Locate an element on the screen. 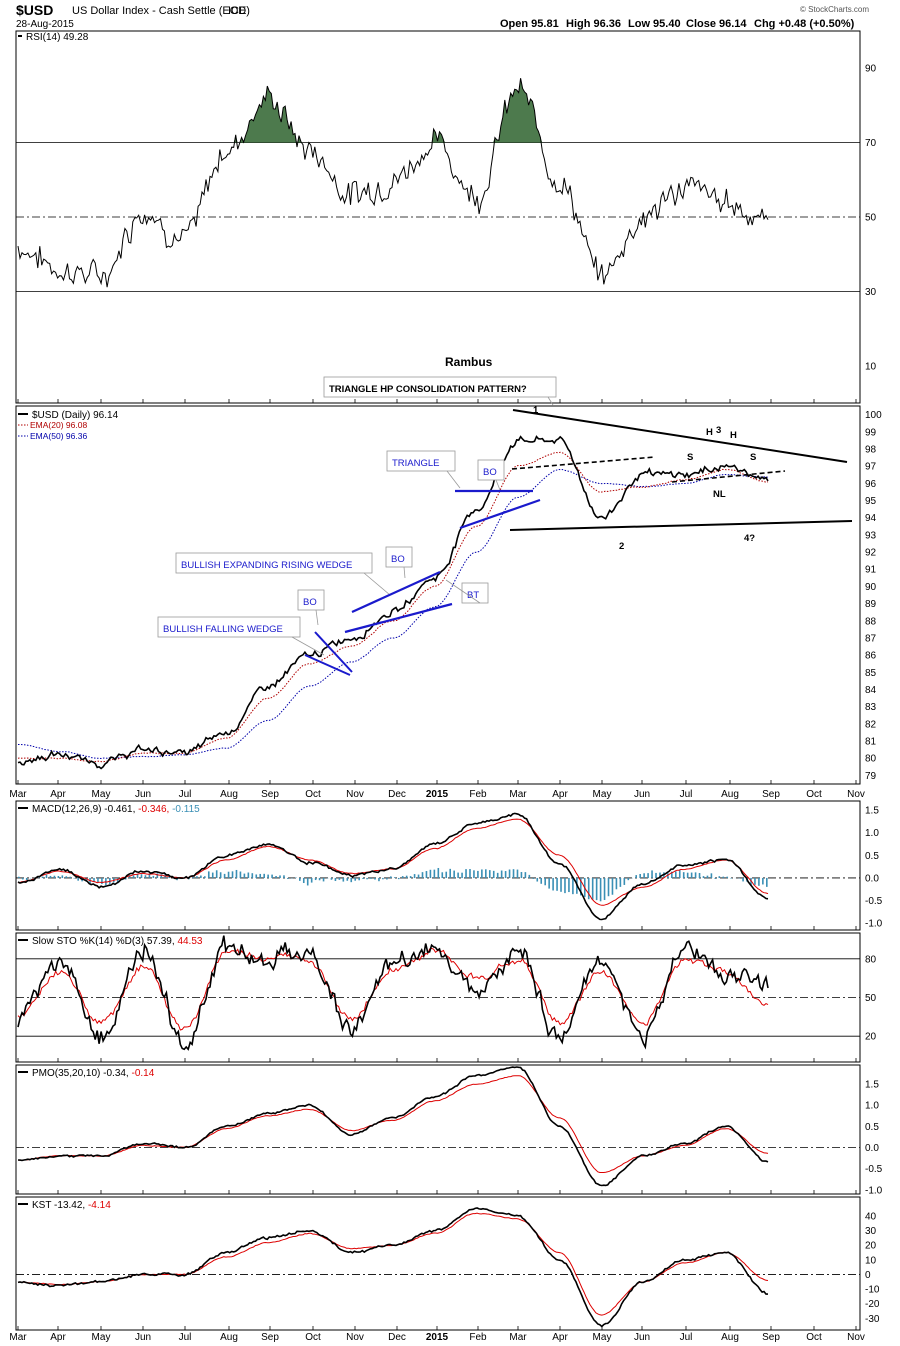 The image size is (900, 1346). x-tick-label: 2015 is located at coordinates (437, 1337).